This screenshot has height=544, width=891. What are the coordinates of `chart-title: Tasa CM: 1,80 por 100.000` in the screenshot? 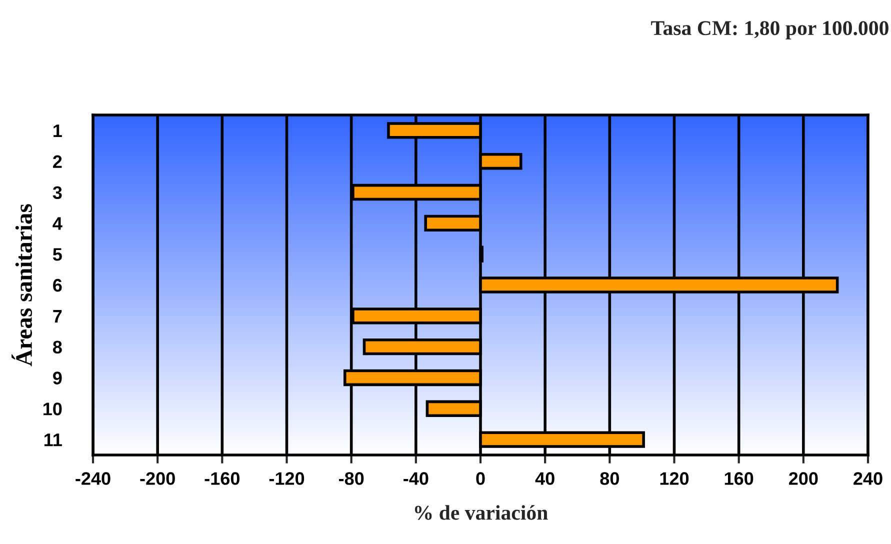 It's located at (769, 30).